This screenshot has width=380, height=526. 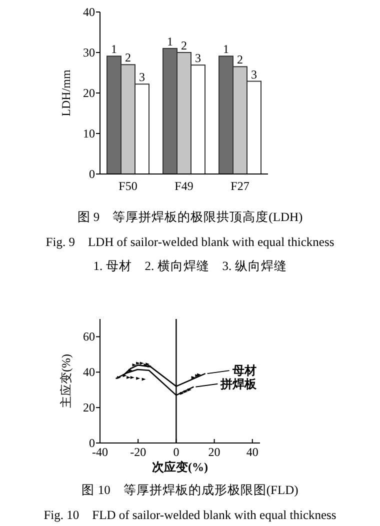 I want to click on series-label: 1, so click(x=114, y=49).